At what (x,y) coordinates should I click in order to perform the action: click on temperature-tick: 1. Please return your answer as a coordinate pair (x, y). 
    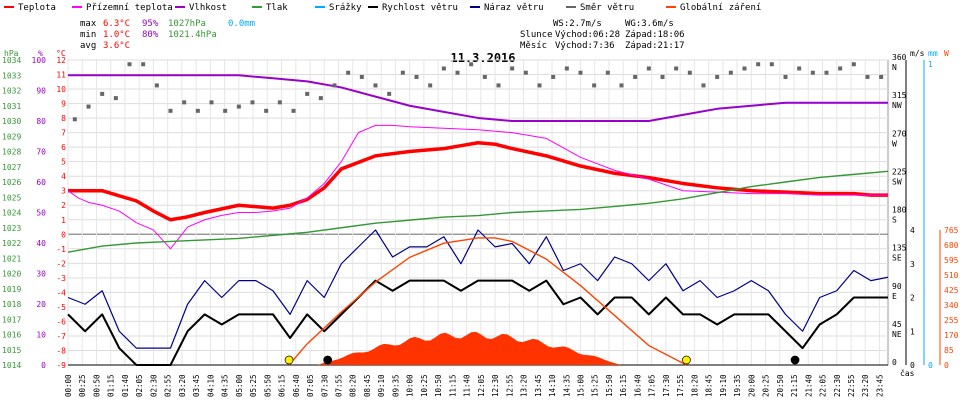
    Looking at the image, I should click on (63, 220).